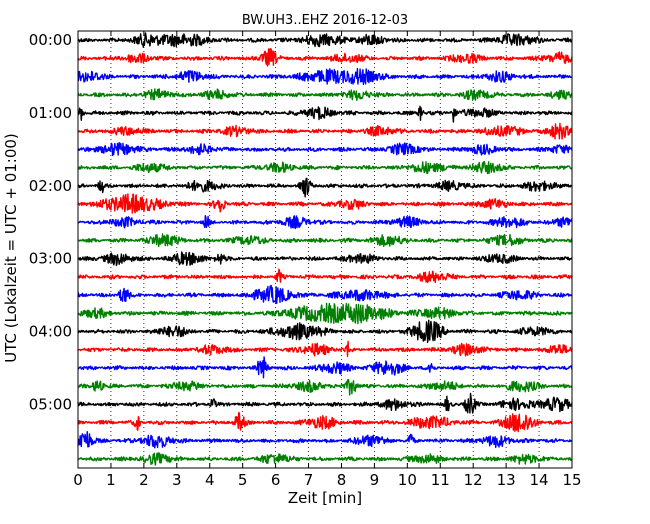  I want to click on x-tick-label: 15, so click(571, 480).